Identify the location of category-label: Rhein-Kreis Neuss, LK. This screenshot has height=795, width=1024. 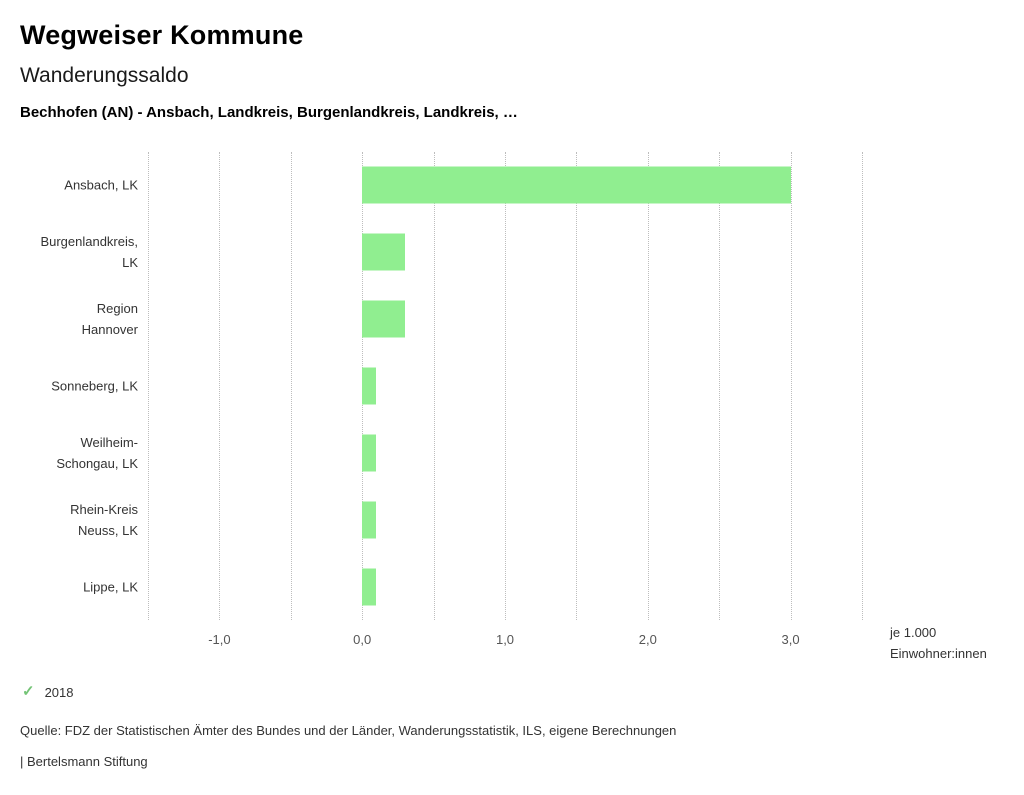
(104, 519).